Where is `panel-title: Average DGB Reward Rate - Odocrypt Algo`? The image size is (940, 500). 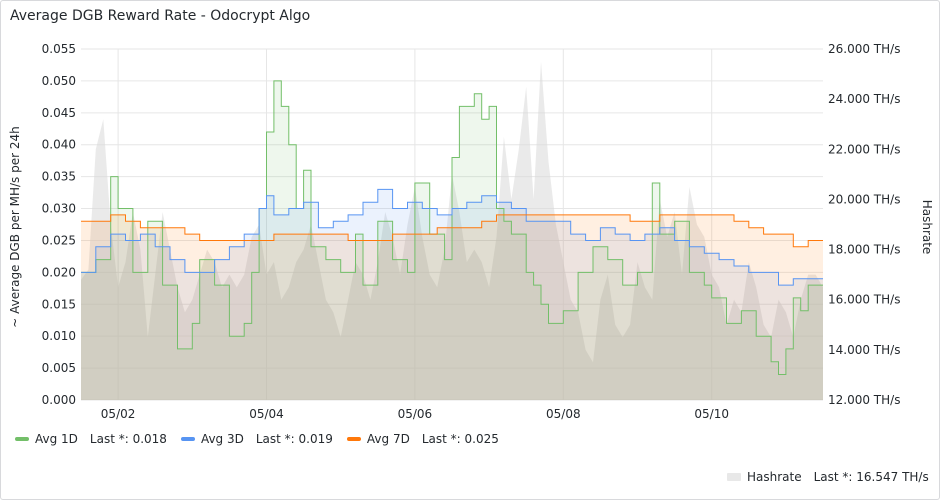 panel-title: Average DGB Reward Rate - Odocrypt Algo is located at coordinates (160, 16).